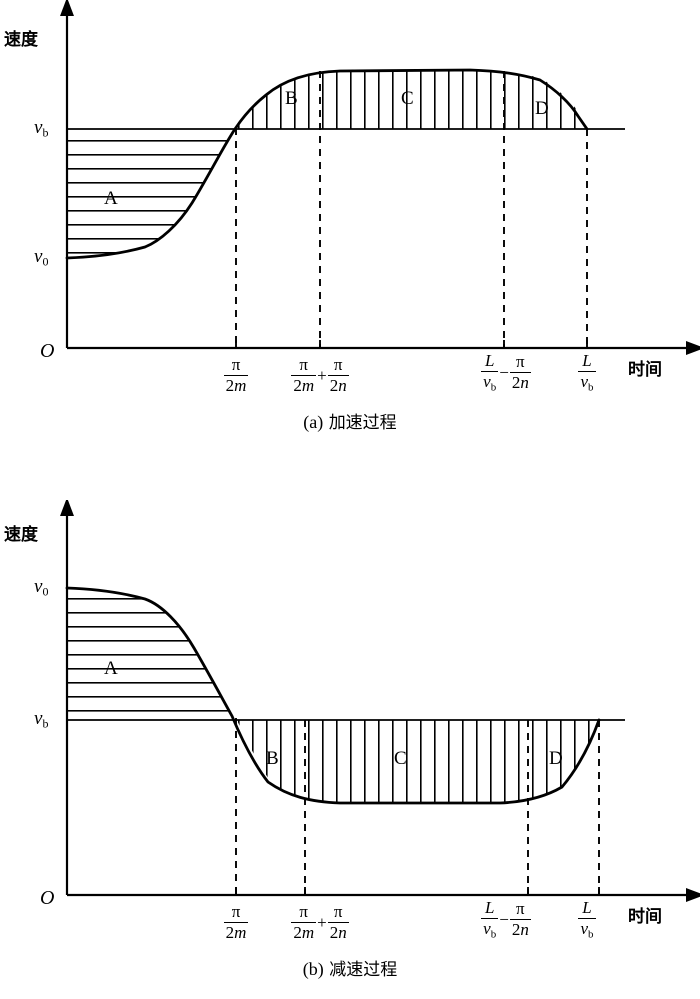 This screenshot has width=700, height=999. Describe the element at coordinates (417, 760) in the screenshot. I see `regions-bcd-hatch` at that location.